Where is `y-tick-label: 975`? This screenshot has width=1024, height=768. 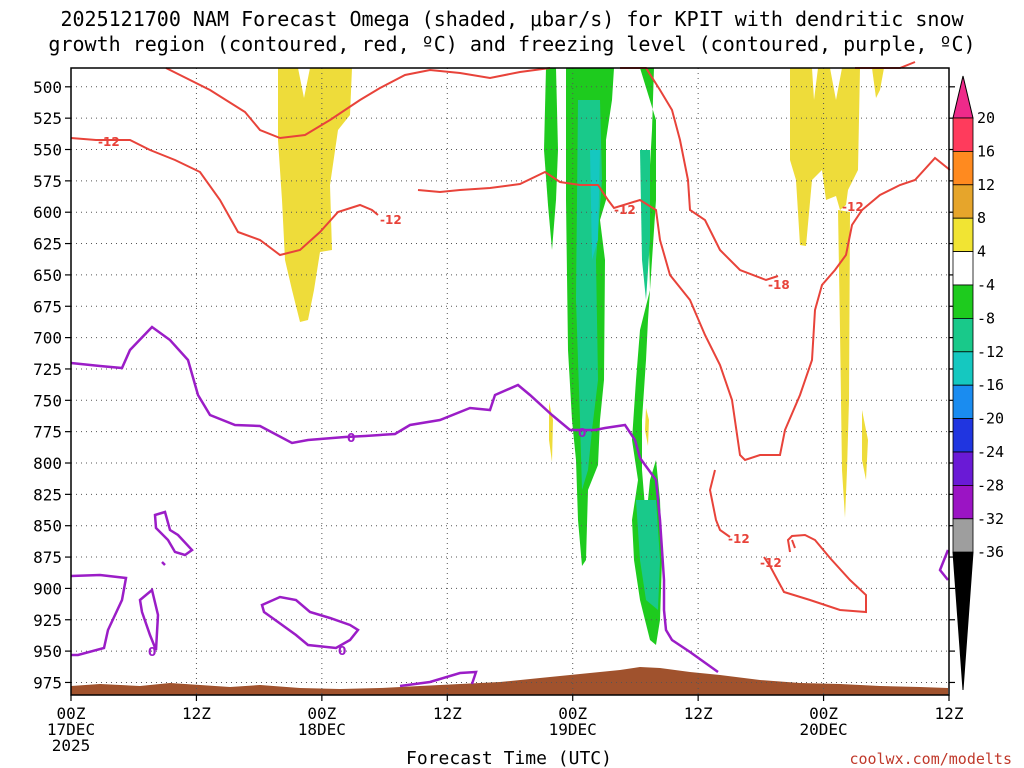
y-tick-label: 975 is located at coordinates (47, 682).